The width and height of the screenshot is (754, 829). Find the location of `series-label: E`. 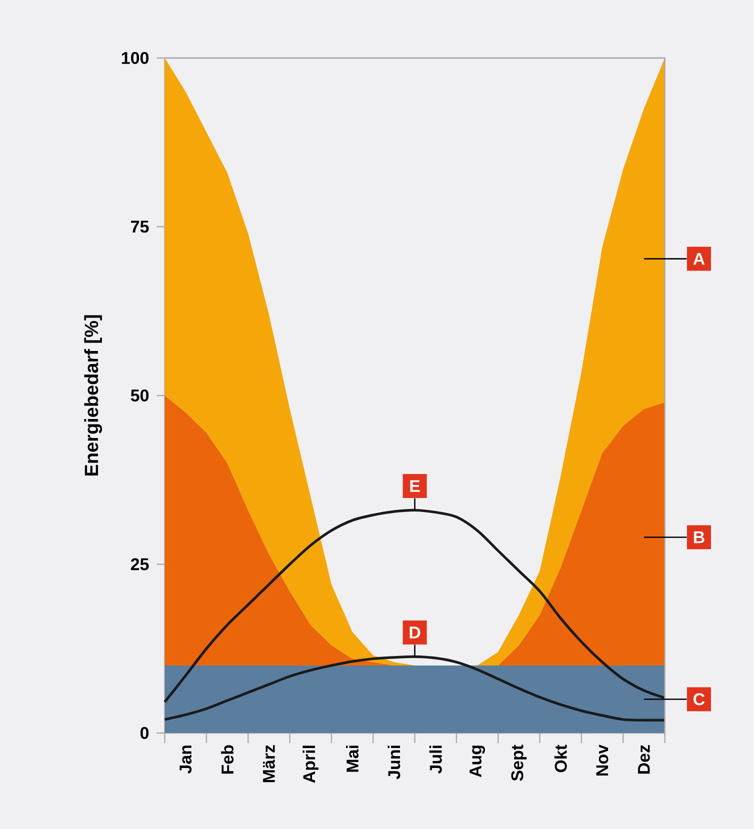

series-label: E is located at coordinates (415, 486).